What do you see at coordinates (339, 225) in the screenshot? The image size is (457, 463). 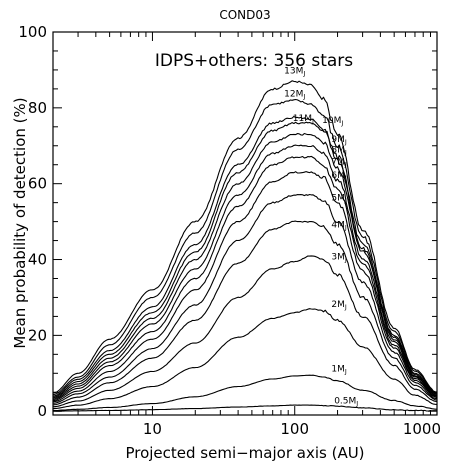 I see `series-label: 4MJ` at bounding box center [339, 225].